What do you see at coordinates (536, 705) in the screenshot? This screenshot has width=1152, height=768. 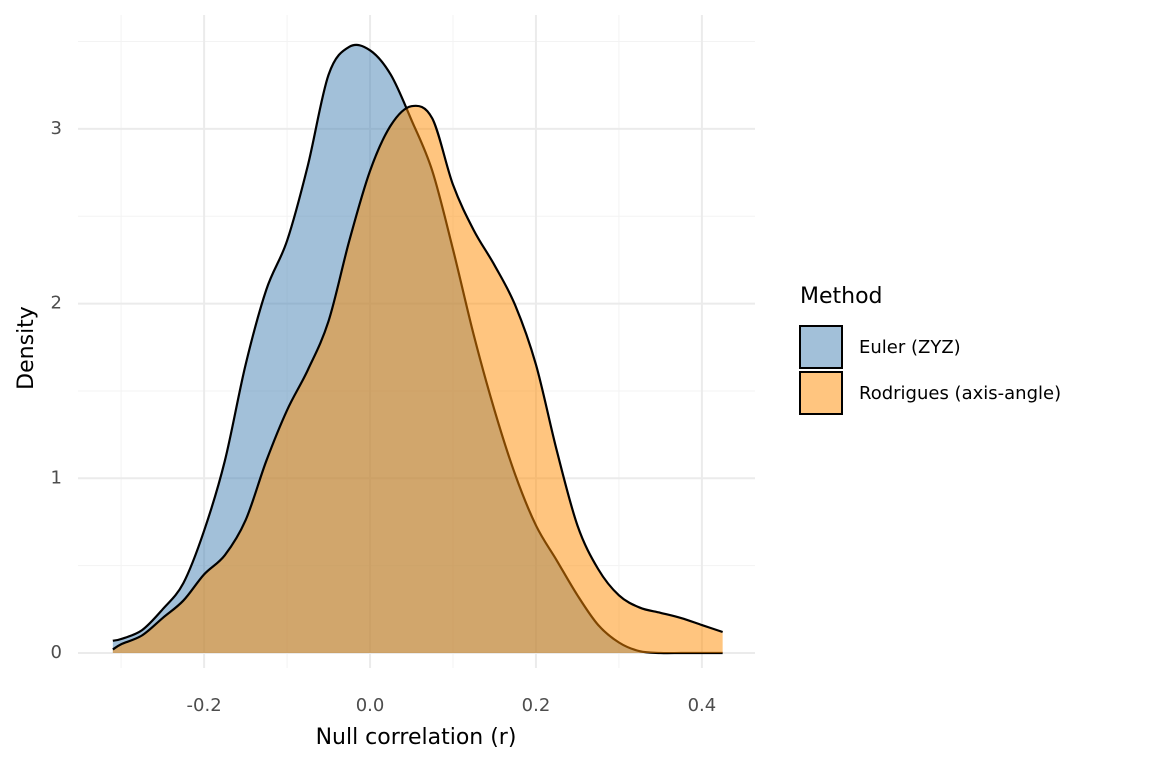 I see `x-tick-label: 0.2` at bounding box center [536, 705].